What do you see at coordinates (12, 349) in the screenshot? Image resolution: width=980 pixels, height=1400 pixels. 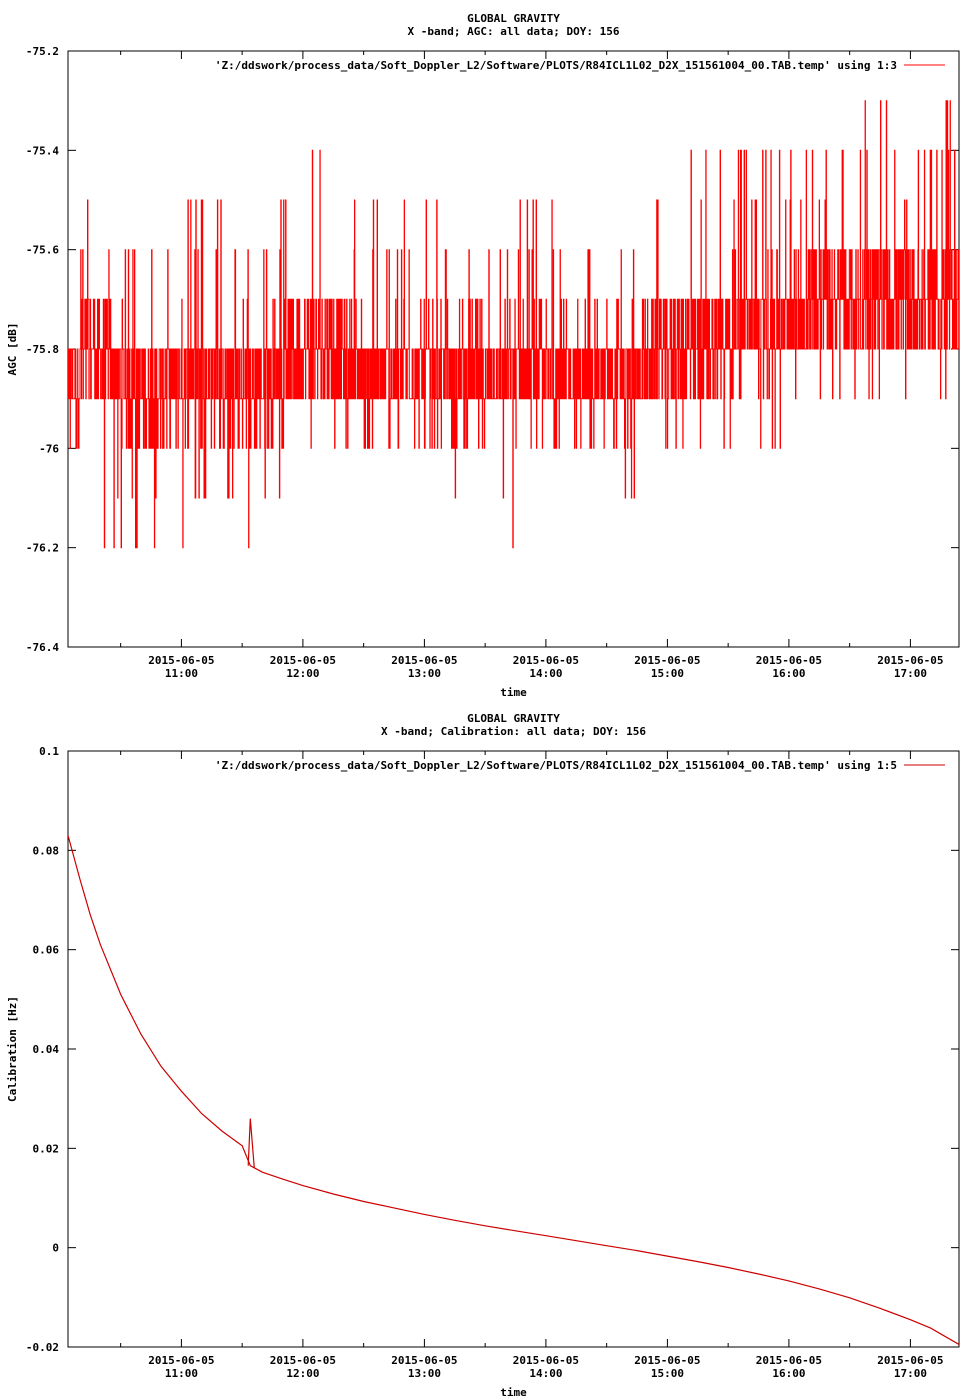 I see `y-axis-label: AGC [dB]` at bounding box center [12, 349].